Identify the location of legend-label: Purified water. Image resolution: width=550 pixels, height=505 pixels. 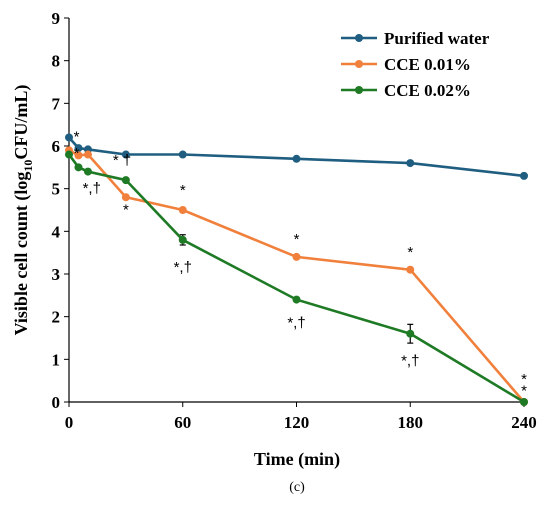
(437, 38).